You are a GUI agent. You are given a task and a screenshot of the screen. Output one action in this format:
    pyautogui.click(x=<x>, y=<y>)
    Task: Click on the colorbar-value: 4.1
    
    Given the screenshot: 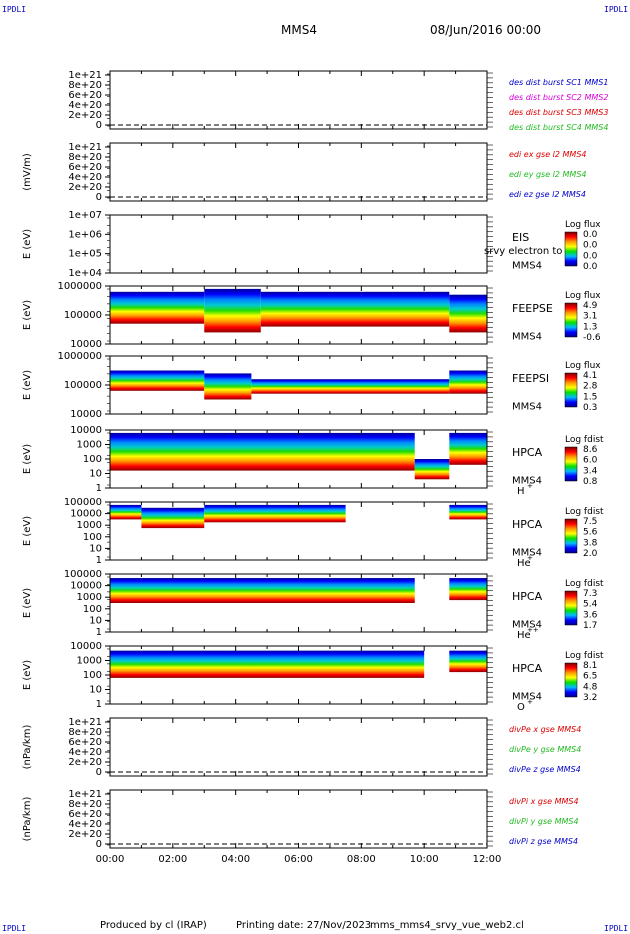 What is the action you would take?
    pyautogui.click(x=590, y=376)
    